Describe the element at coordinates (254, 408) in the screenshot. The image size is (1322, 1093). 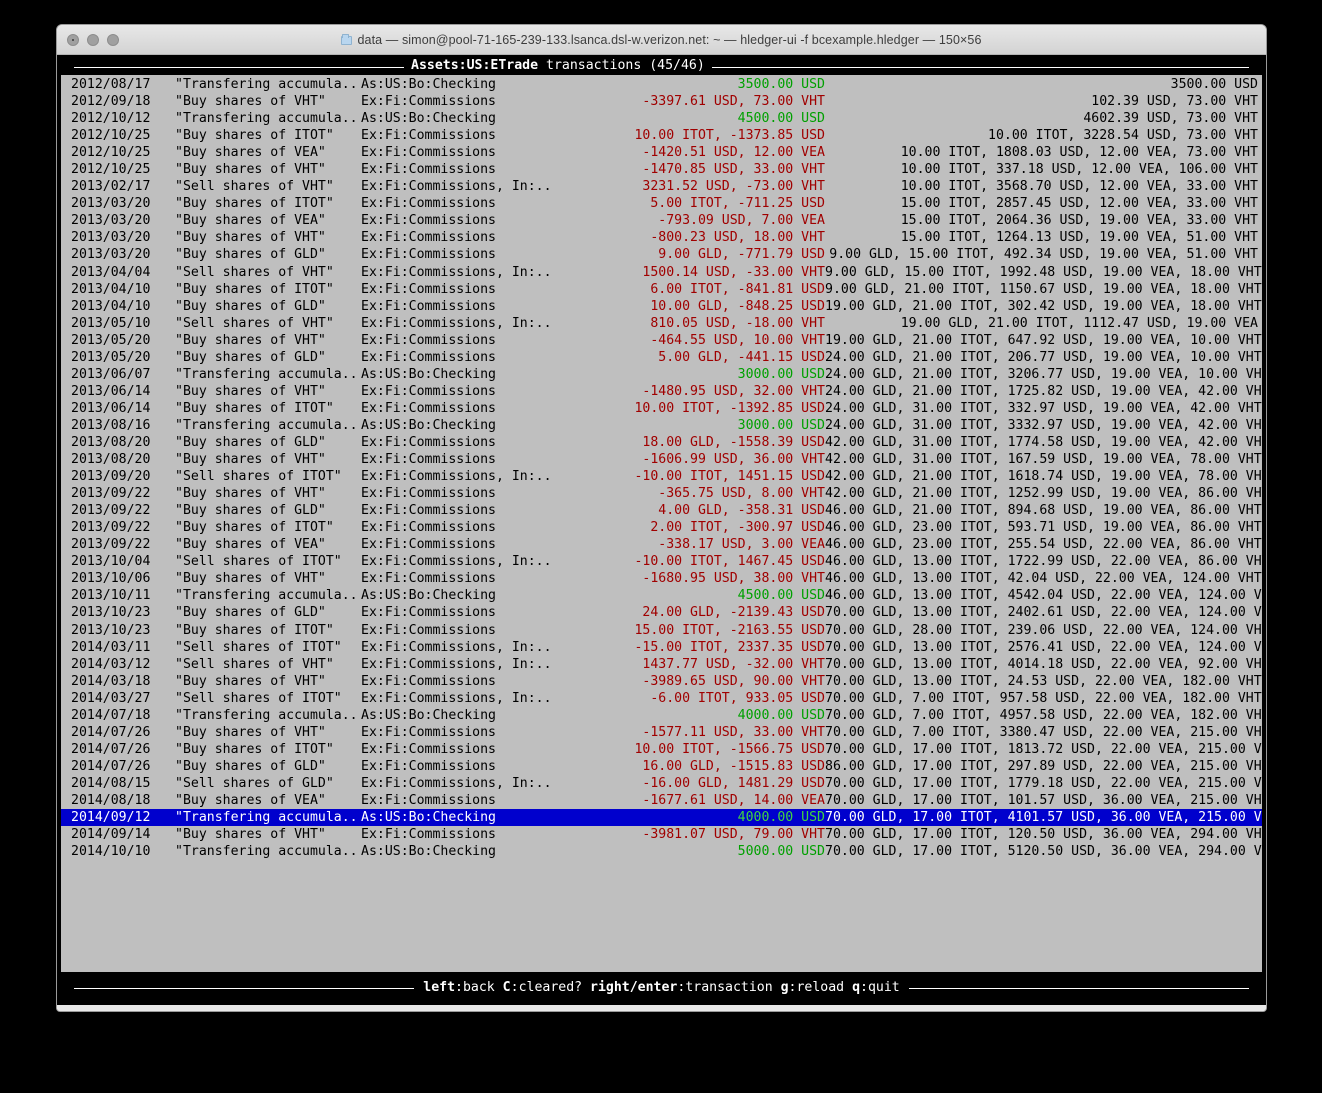
I see `transaction-description: "Buy shares of ITOT"` at that location.